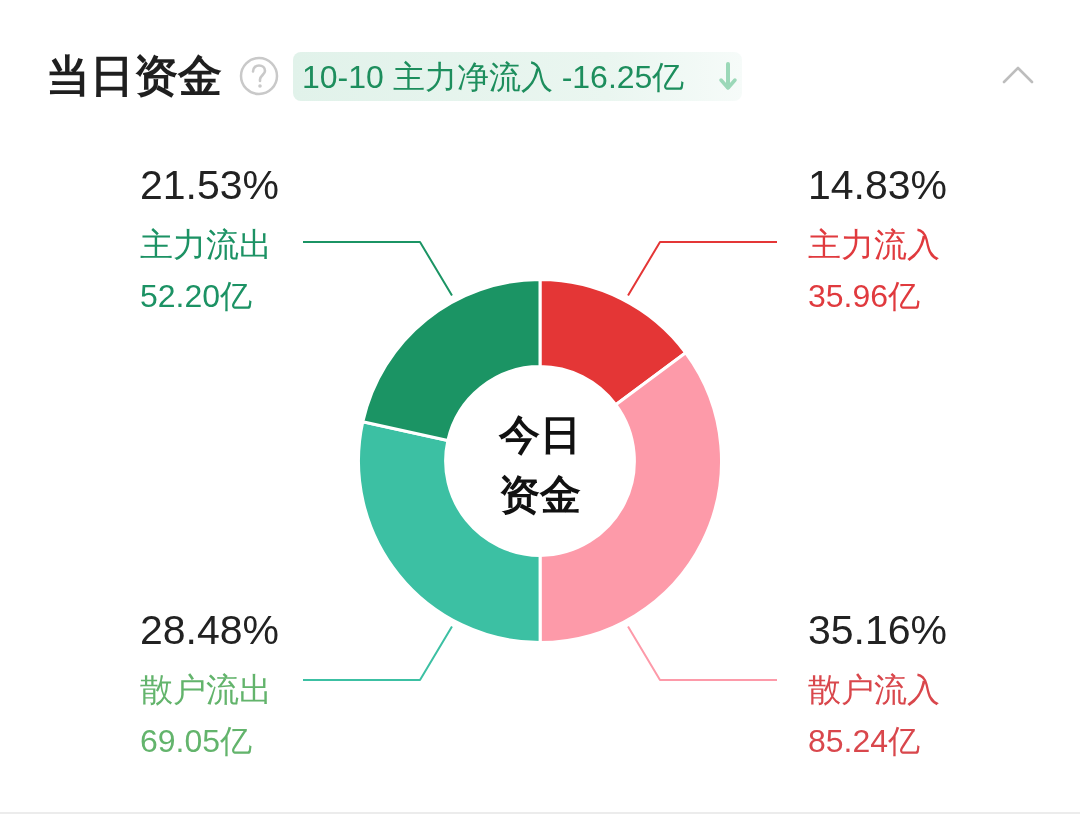 This screenshot has width=1080, height=817. Describe the element at coordinates (134, 76) in the screenshot. I see `chart-title: 当日资金` at that location.